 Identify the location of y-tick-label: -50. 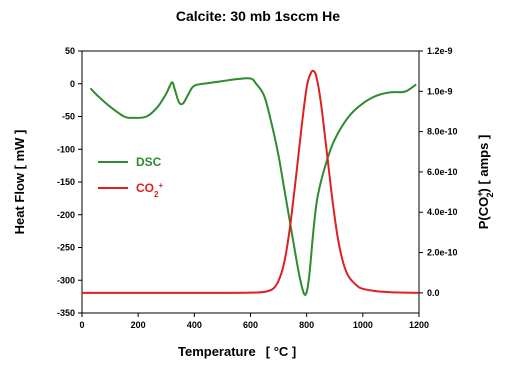
(68, 117).